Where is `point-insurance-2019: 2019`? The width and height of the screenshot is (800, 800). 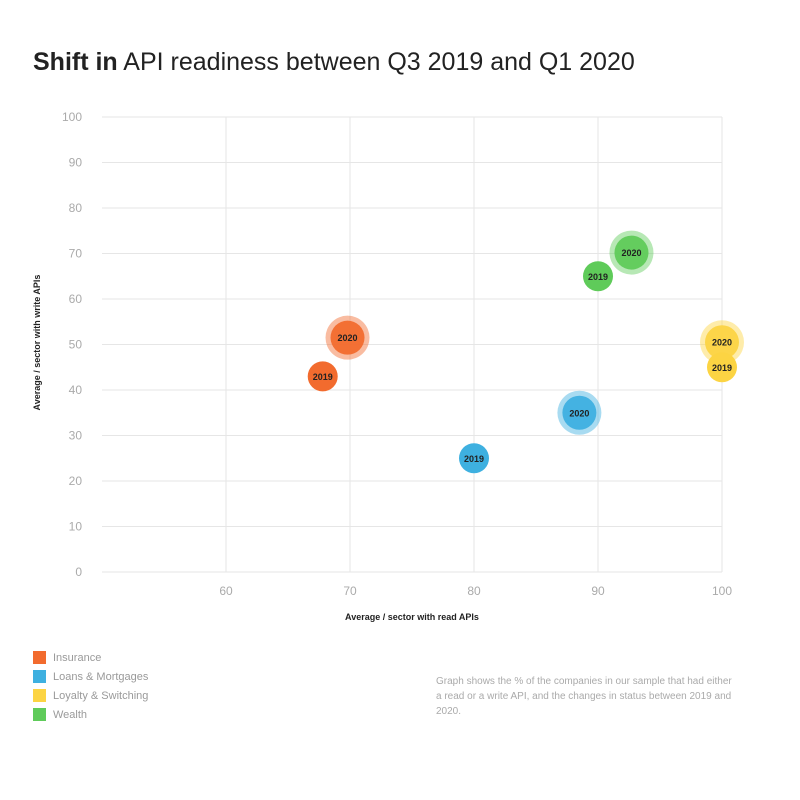
point-insurance-2019: 2019 is located at coordinates (322, 376).